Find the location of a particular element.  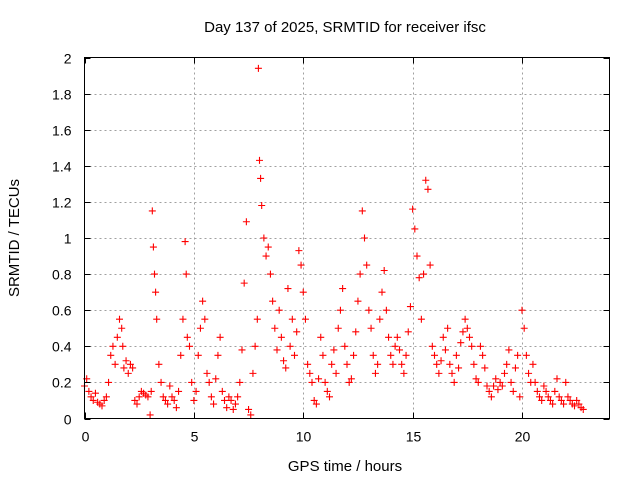

y-tick-label: 0.4 is located at coordinates (62, 347).